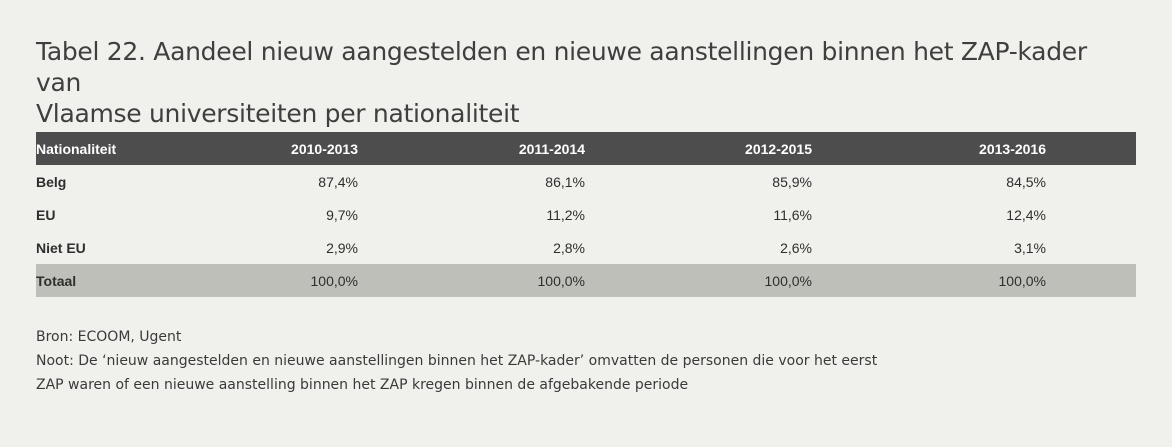  I want to click on cell-niet-eu-2010-2013: 2,9%, so click(342, 247).